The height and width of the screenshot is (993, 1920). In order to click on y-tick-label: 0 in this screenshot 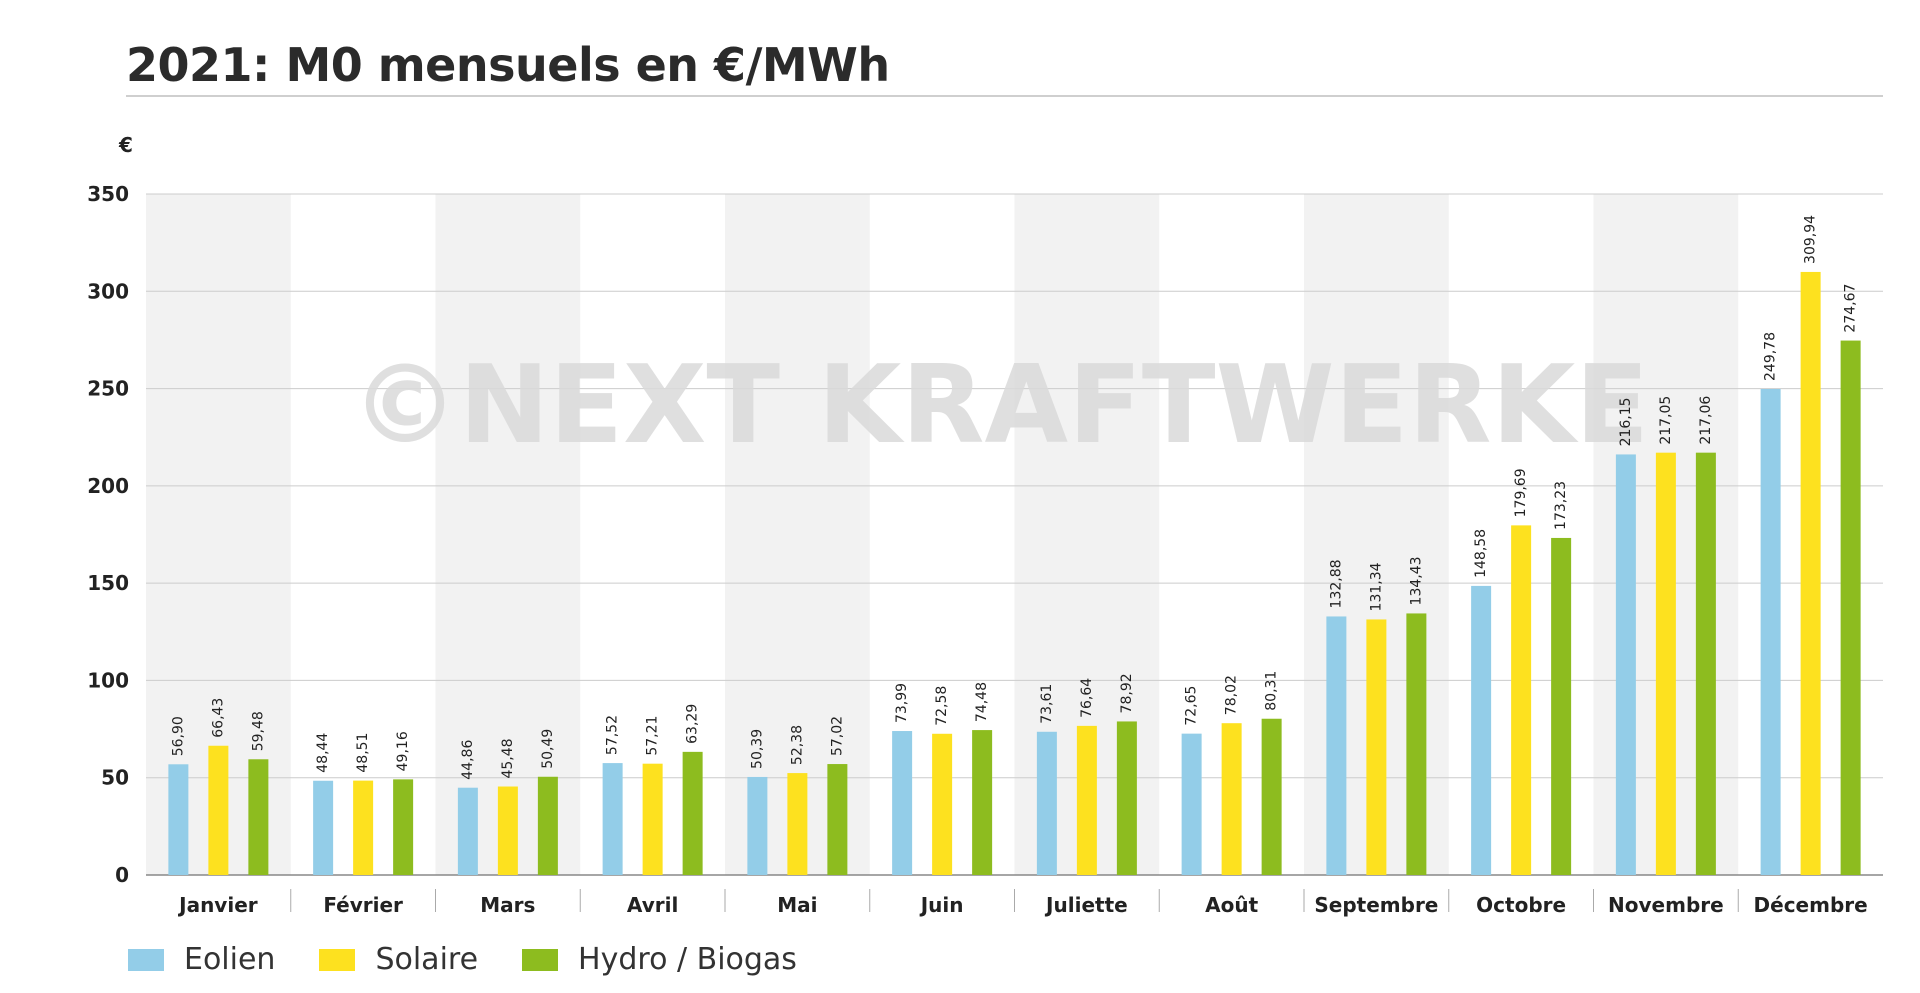, I will do `click(122, 875)`.